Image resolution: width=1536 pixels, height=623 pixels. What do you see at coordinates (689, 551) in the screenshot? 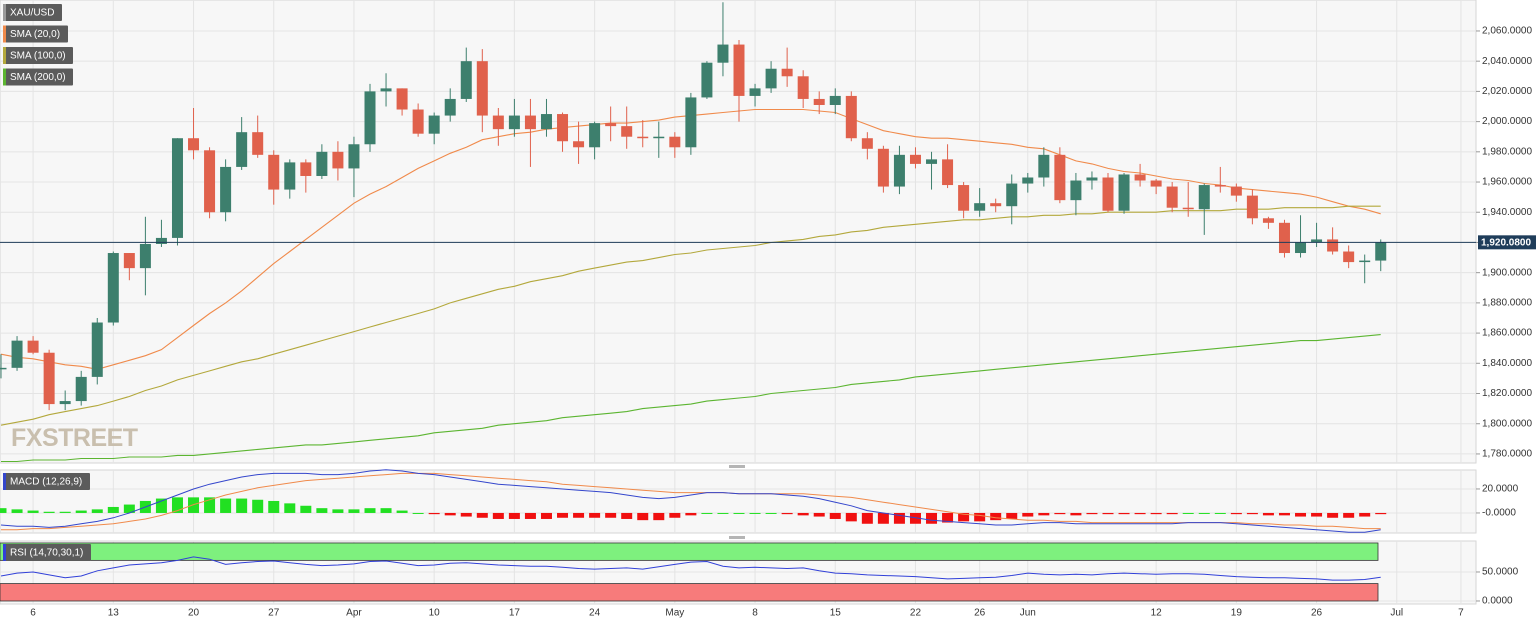
I see `rsi-band` at bounding box center [689, 551].